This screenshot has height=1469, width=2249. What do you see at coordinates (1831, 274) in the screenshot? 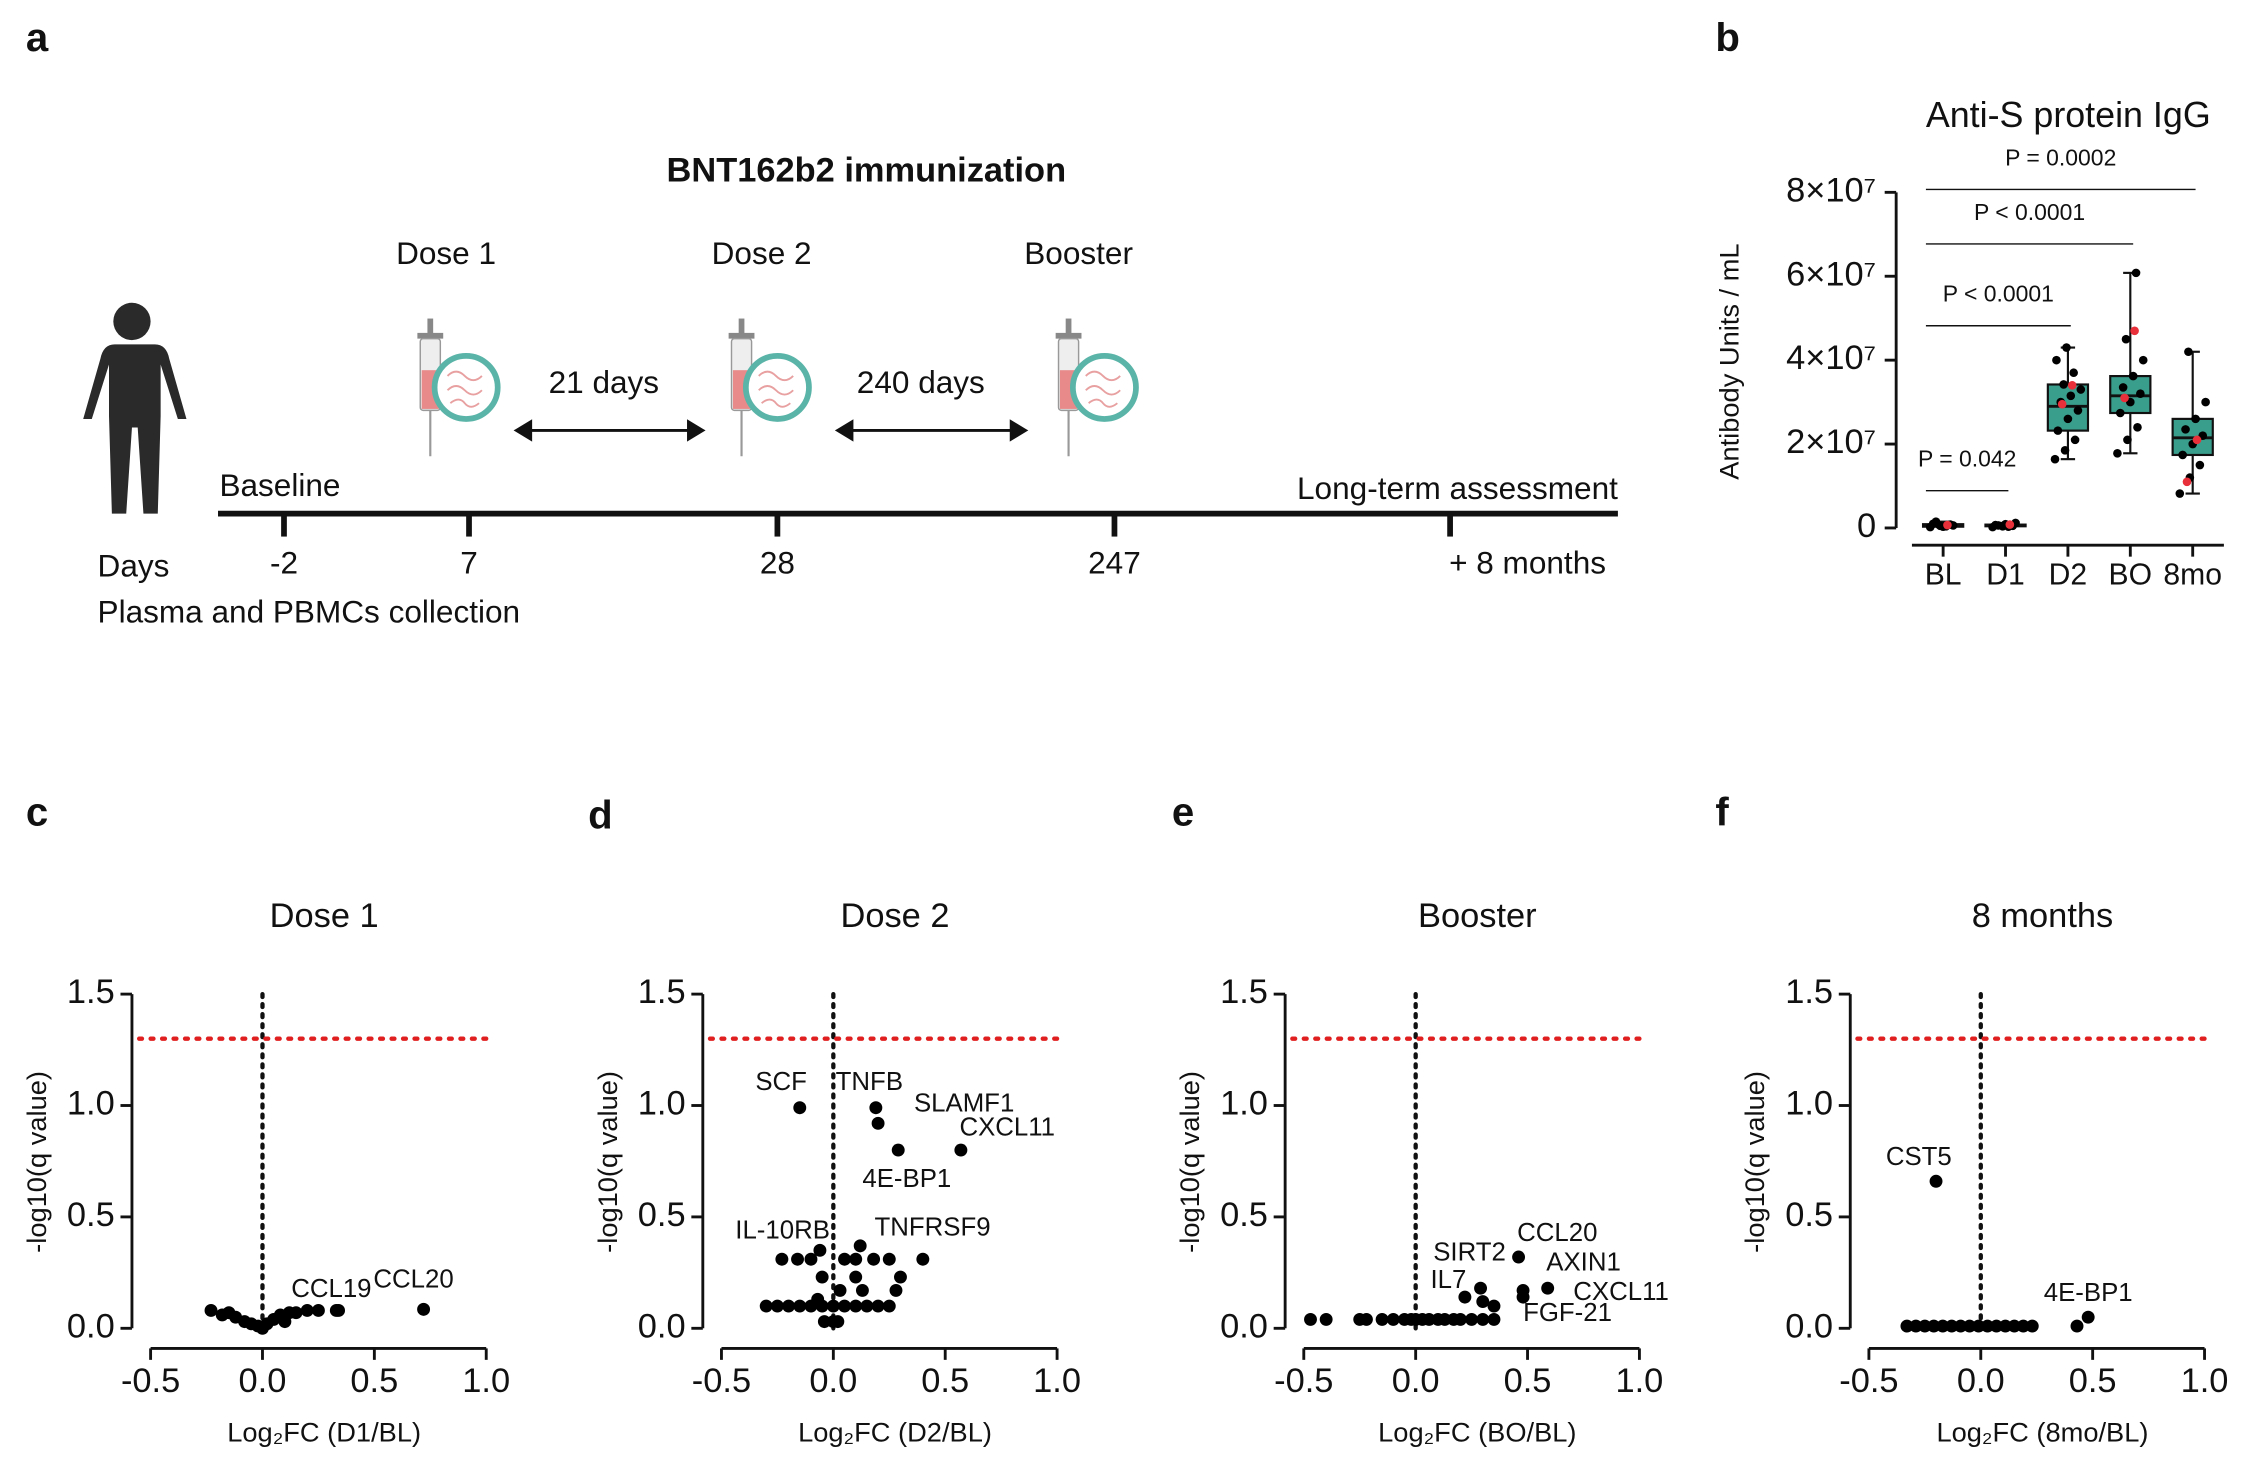
I see `y-tick-label: 6×10⁷` at bounding box center [1831, 274].